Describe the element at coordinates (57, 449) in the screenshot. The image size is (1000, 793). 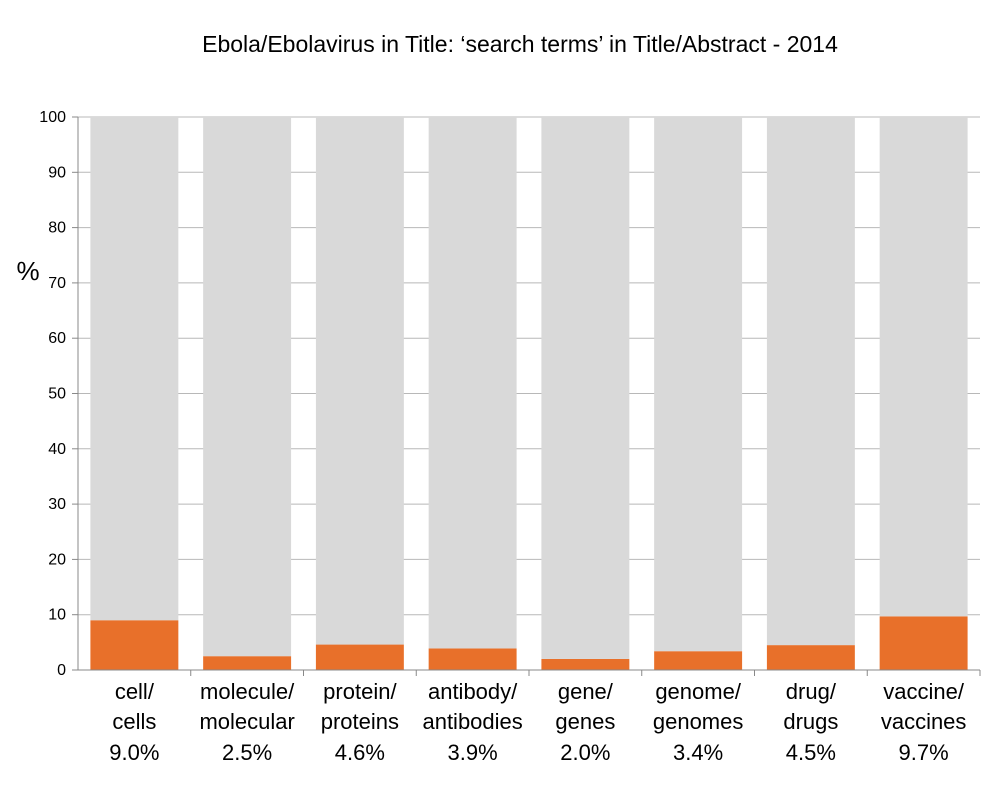
I see `y-tick-label: 40` at that location.